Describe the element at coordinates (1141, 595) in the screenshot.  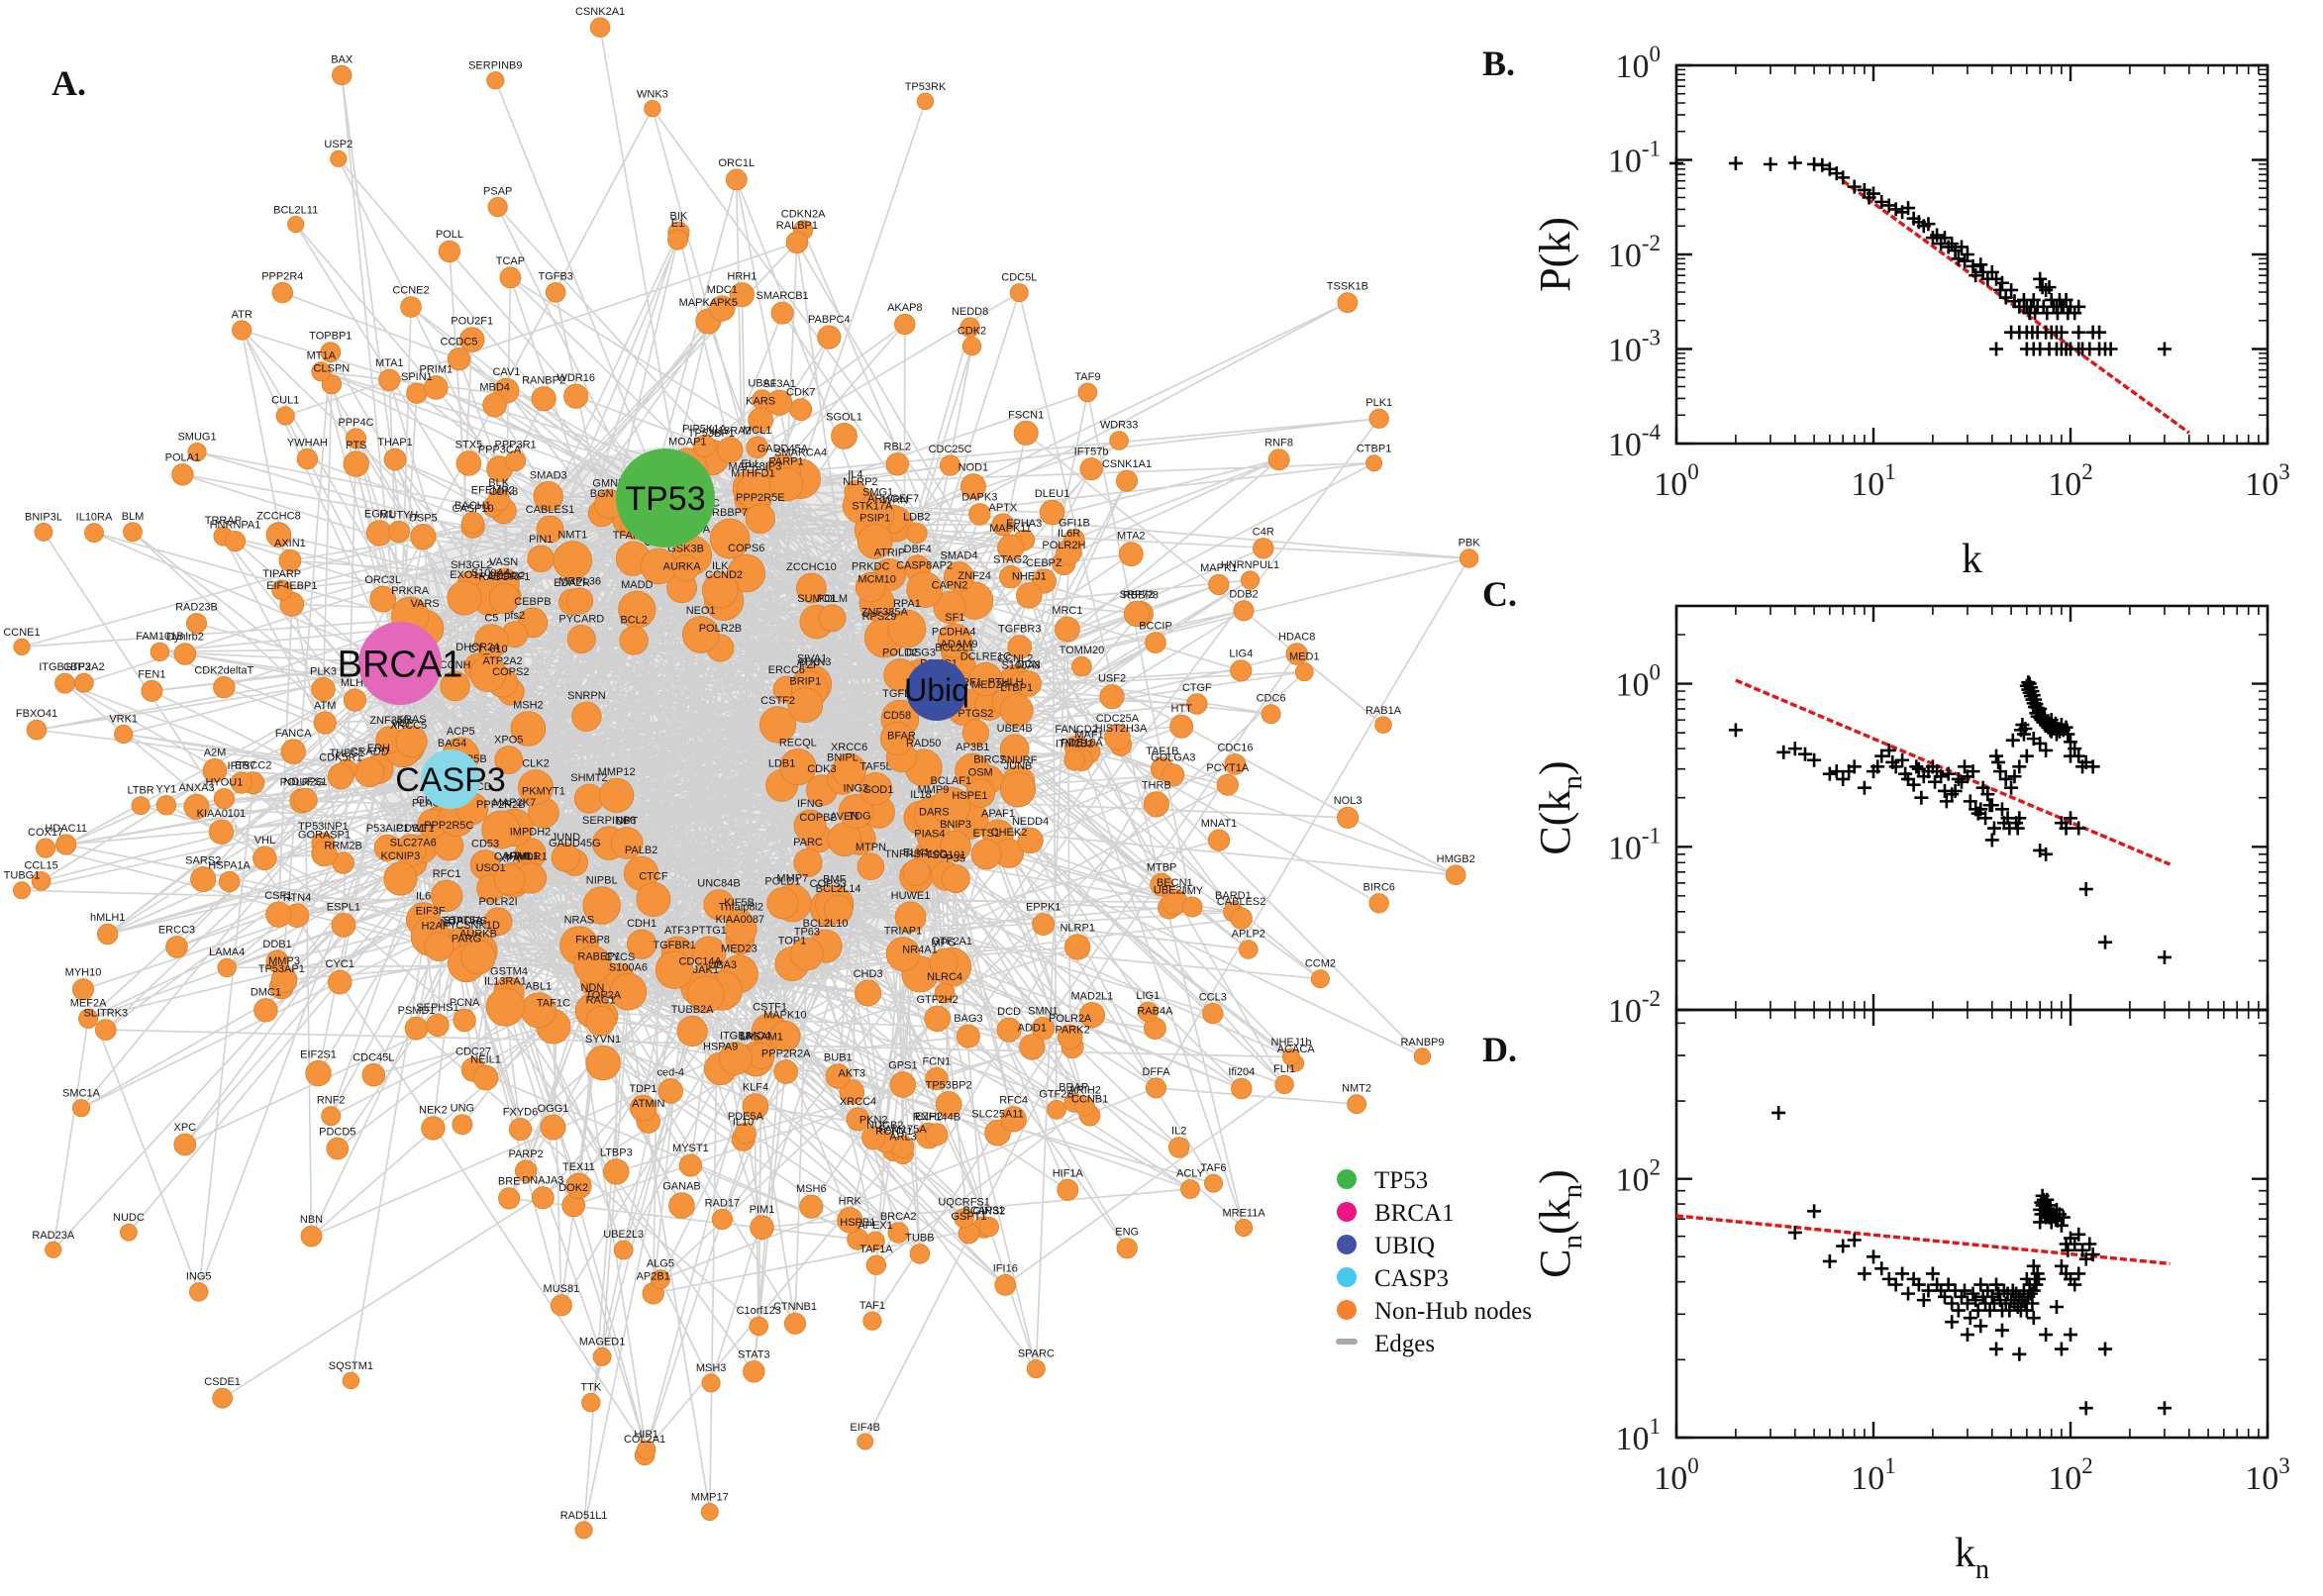
I see `network-node-label: RBBP8` at that location.